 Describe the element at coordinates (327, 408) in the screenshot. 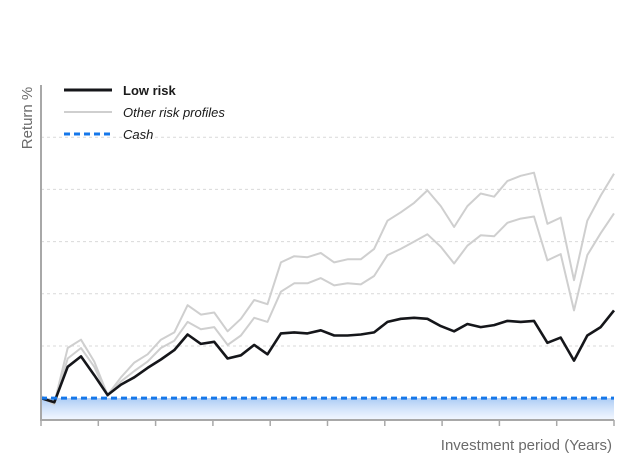

I see `cash-band` at that location.